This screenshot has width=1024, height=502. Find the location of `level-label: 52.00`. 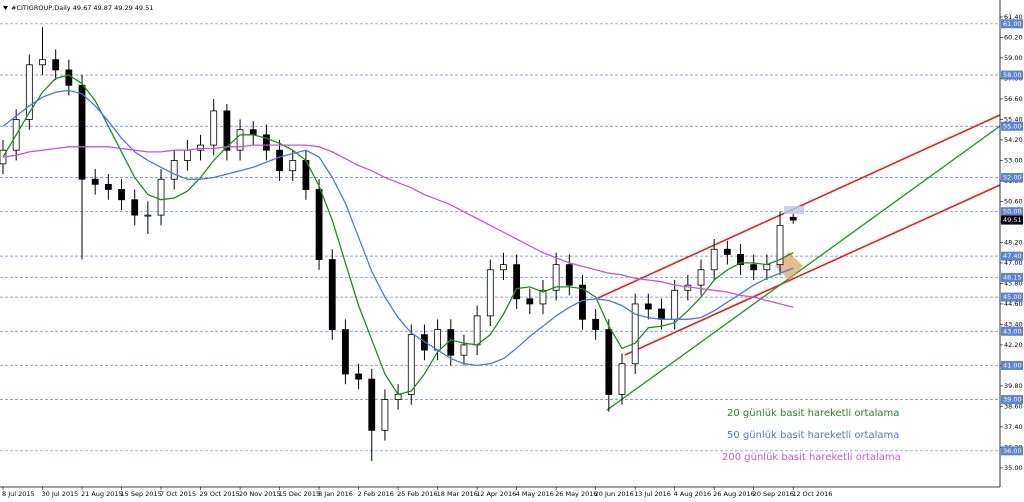

level-label: 52.00 is located at coordinates (1012, 178).